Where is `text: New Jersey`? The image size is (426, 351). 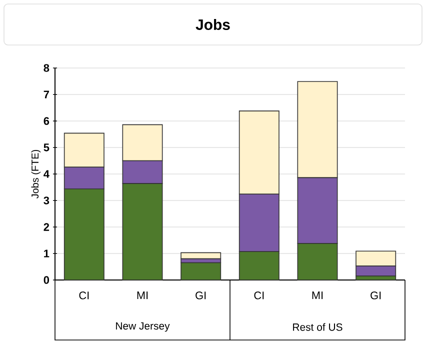 text: New Jersey is located at coordinates (143, 327).